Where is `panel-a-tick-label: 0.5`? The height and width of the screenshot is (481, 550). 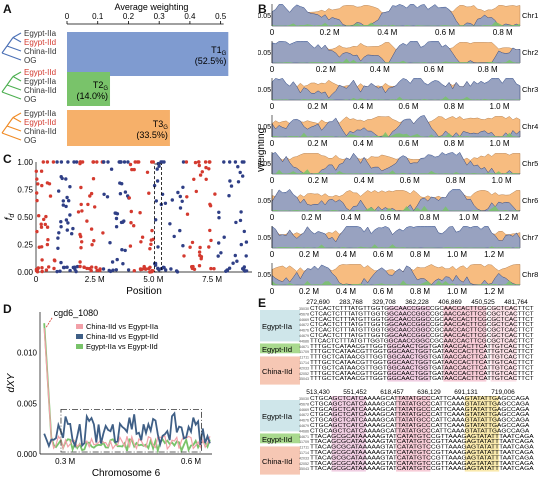
panel-a-tick-label: 0.5 is located at coordinates (221, 16).